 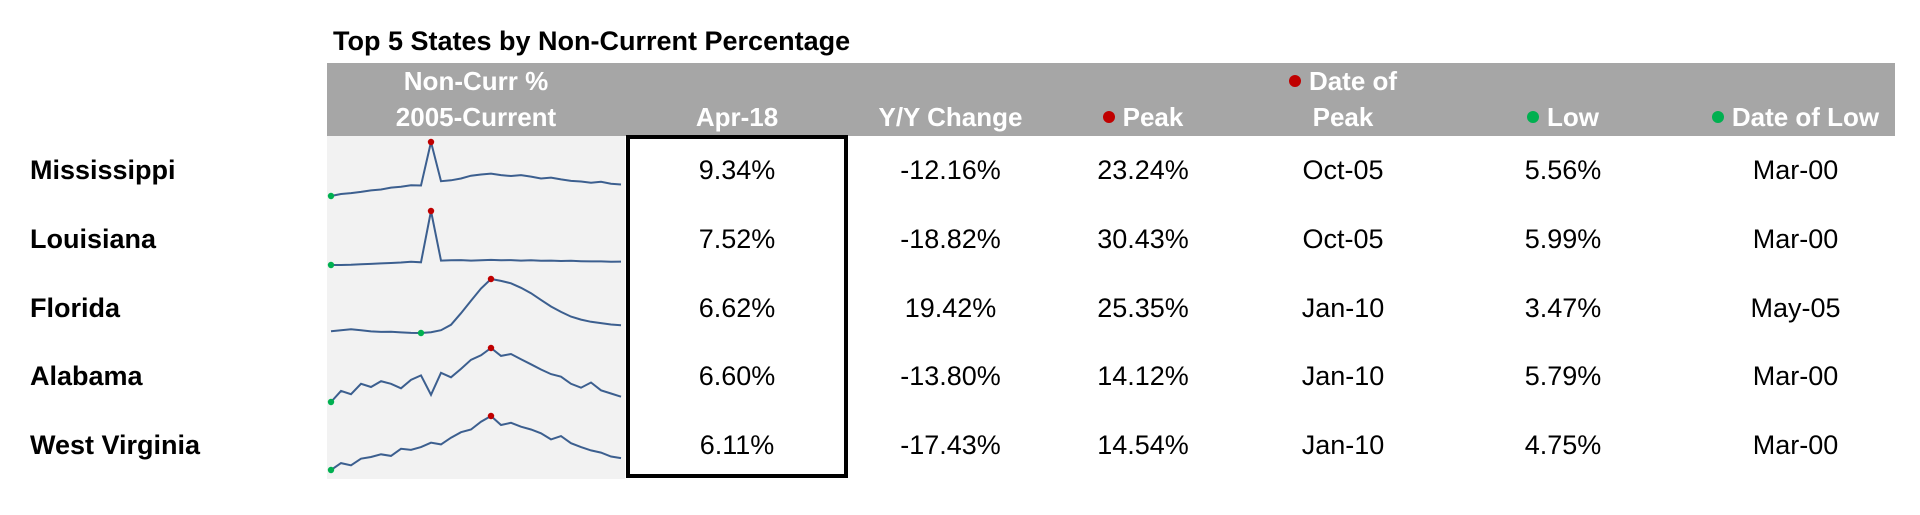 I want to click on header-low-date-label: Date of Low, so click(x=1805, y=117).